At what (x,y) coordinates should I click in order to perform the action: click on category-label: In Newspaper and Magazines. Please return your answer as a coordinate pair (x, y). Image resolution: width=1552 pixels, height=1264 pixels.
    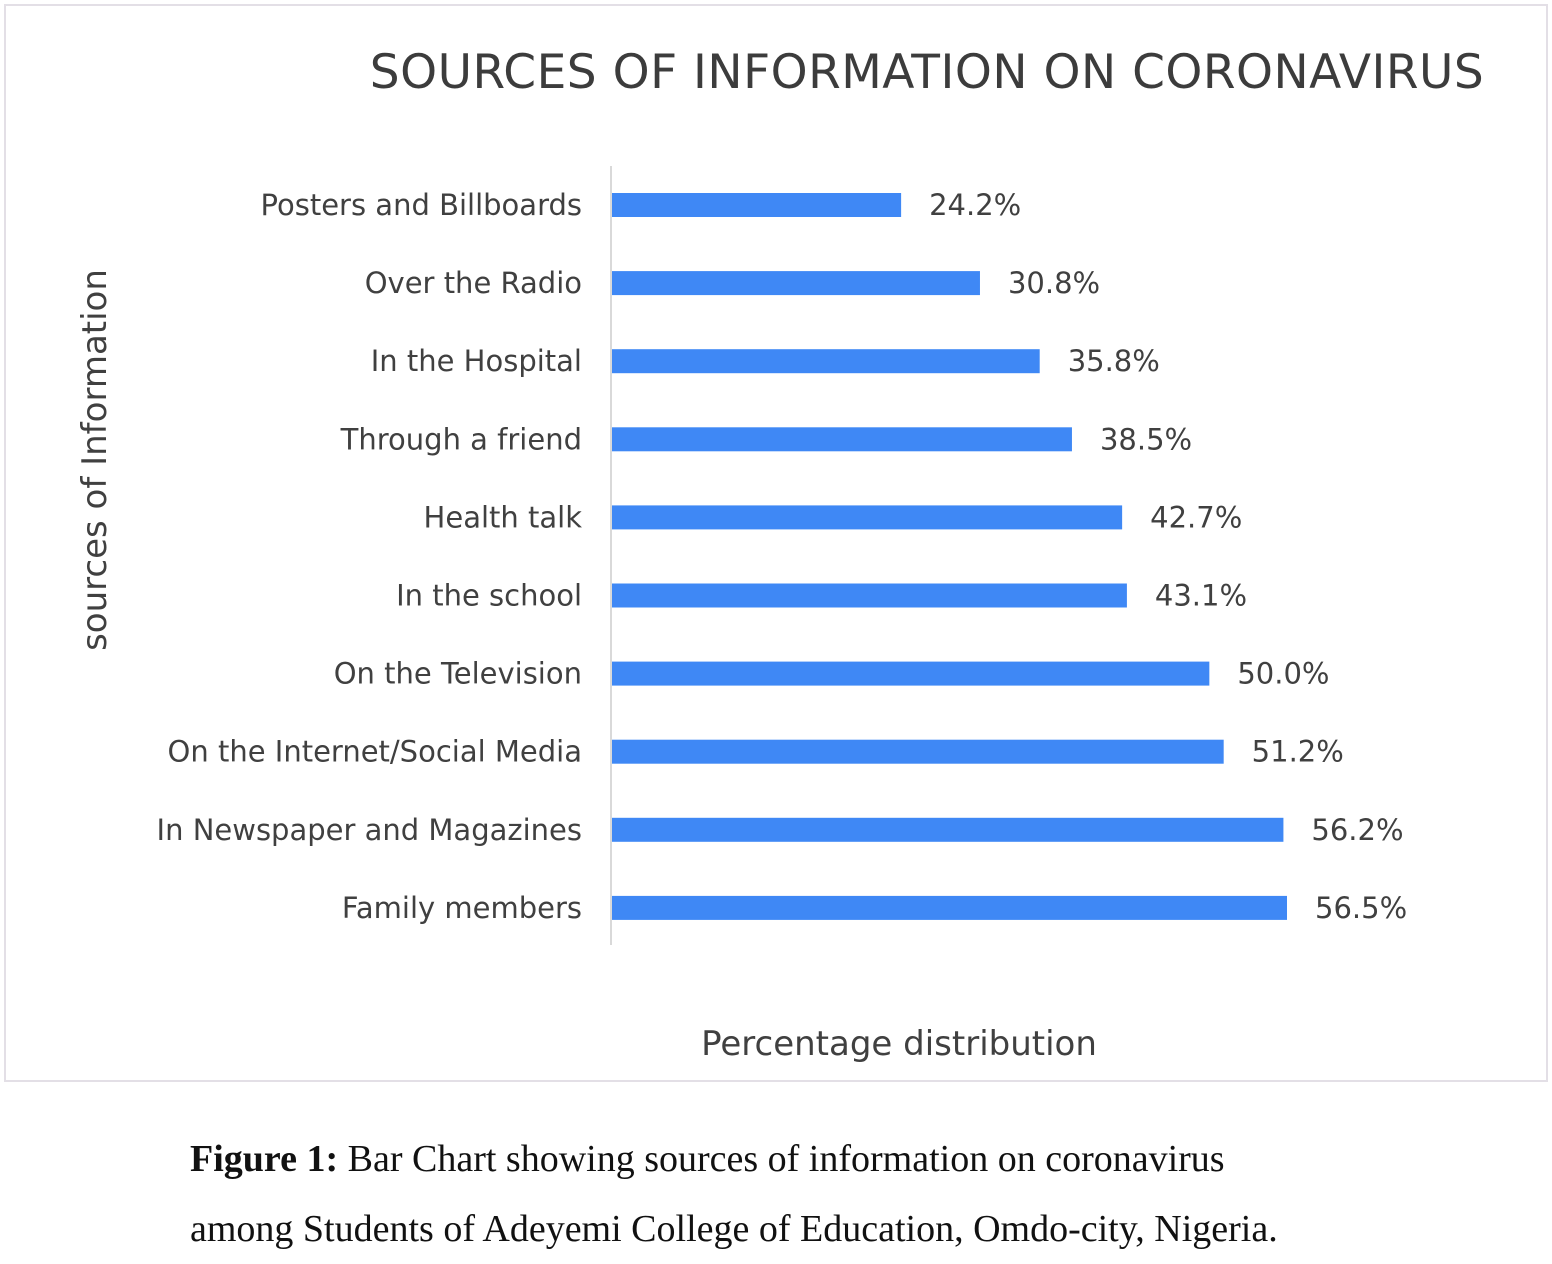
    Looking at the image, I should click on (369, 830).